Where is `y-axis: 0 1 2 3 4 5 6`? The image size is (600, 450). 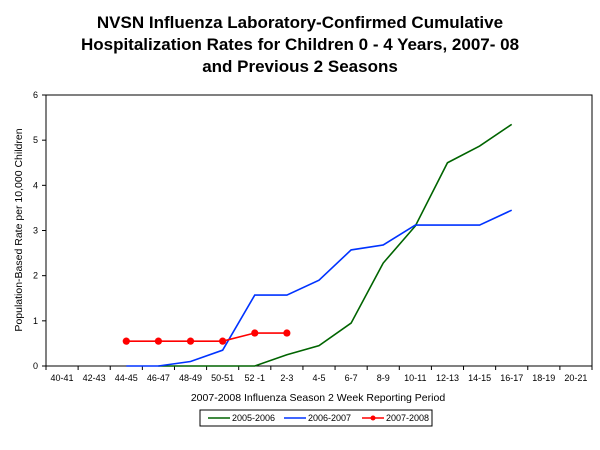
y-axis: 0 1 2 3 4 5 6 is located at coordinates (39, 230).